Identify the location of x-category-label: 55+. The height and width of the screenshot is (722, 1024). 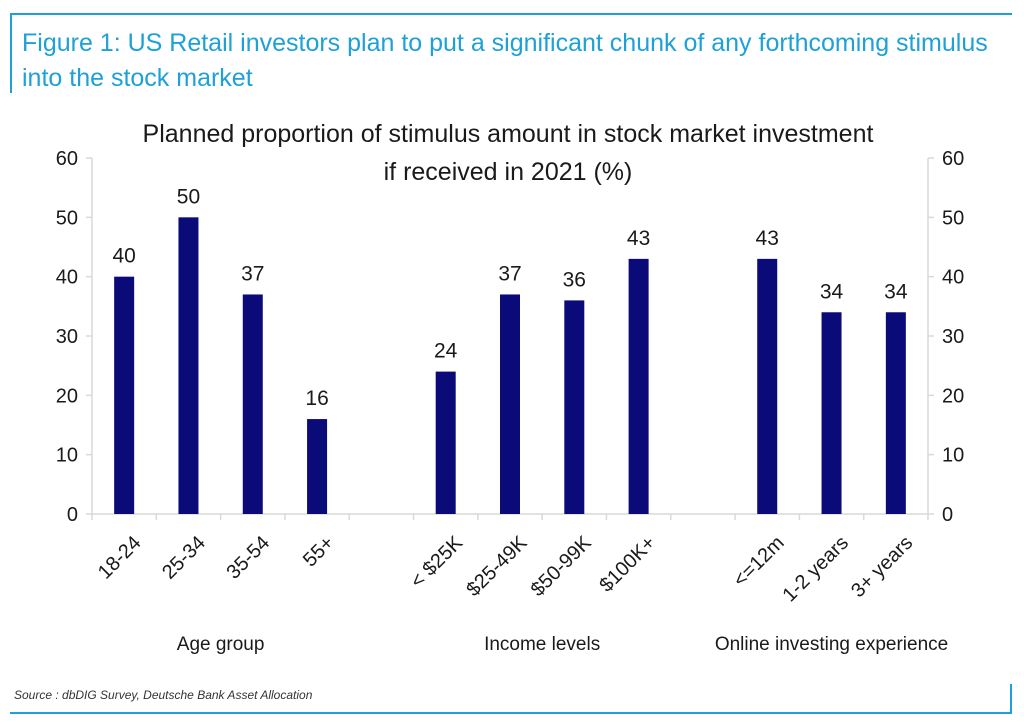
(319, 552).